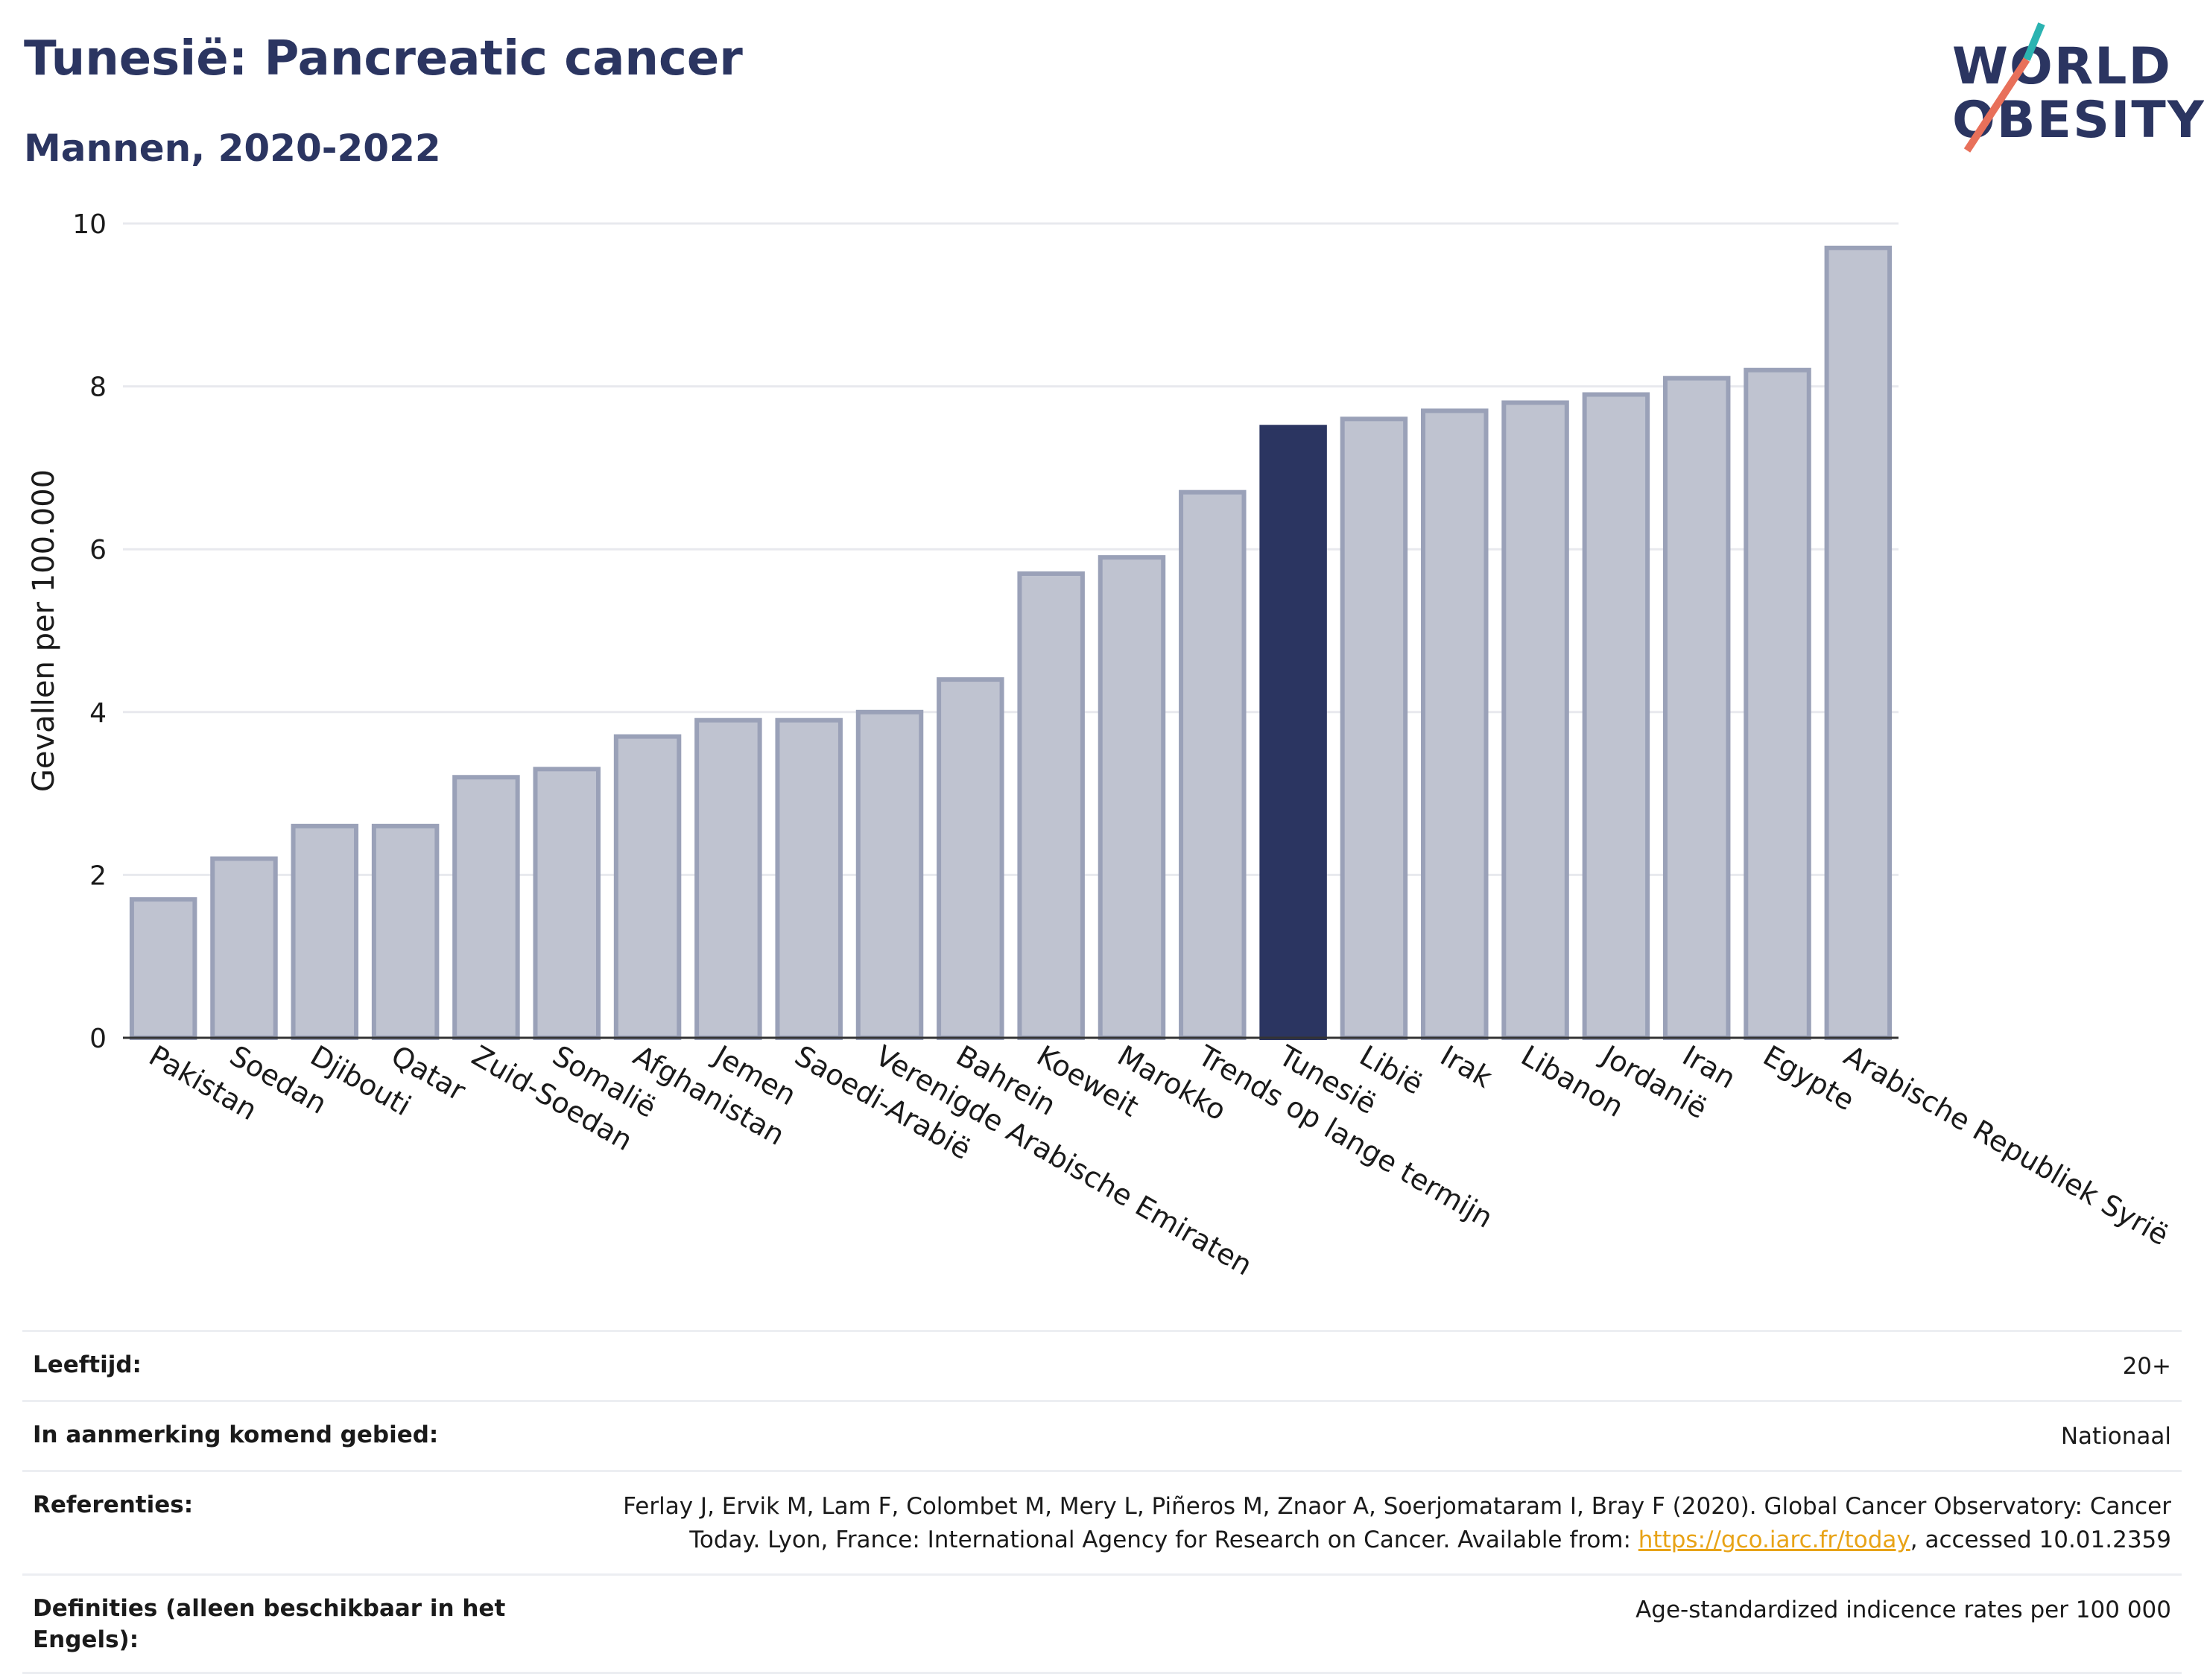  Describe the element at coordinates (2040, 1539) in the screenshot. I see `reference-accessed: , accessed 10.01.2359` at that location.